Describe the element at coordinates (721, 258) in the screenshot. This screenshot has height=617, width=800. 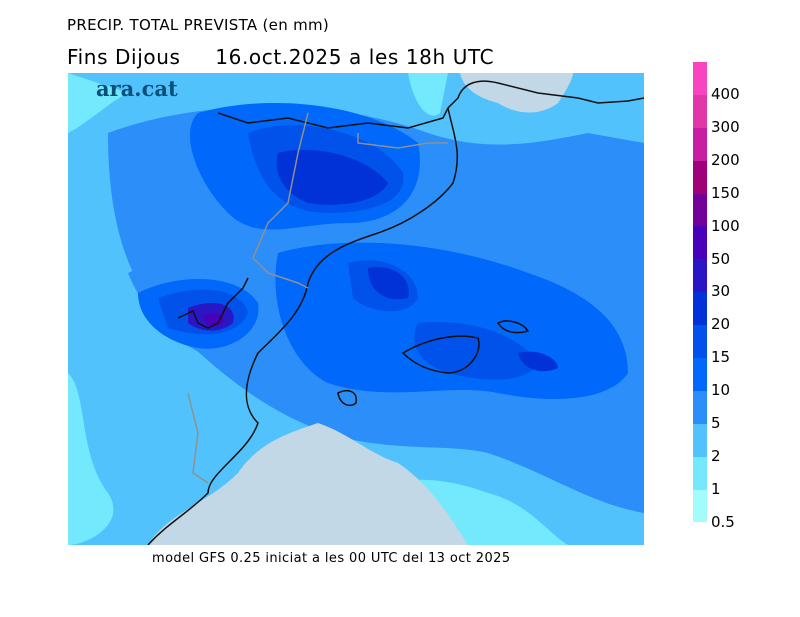
I see `legend-label: 50` at that location.